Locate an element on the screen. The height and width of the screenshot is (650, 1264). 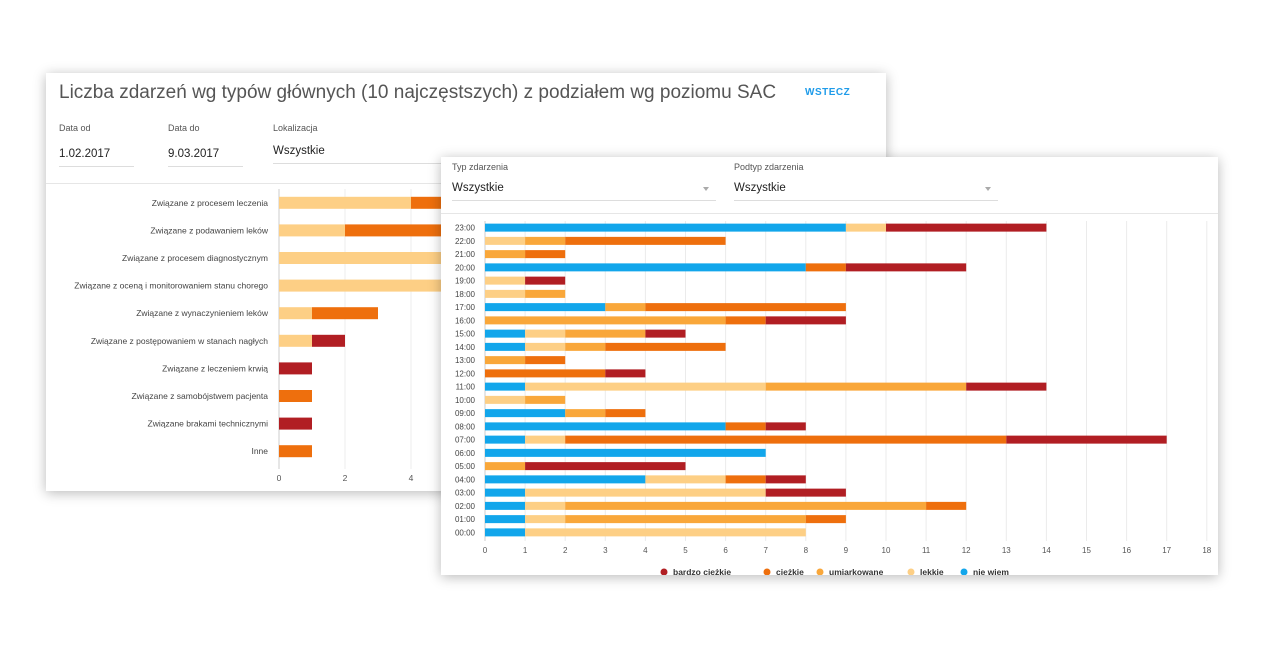
legend-label: nie wiem is located at coordinates (991, 571).